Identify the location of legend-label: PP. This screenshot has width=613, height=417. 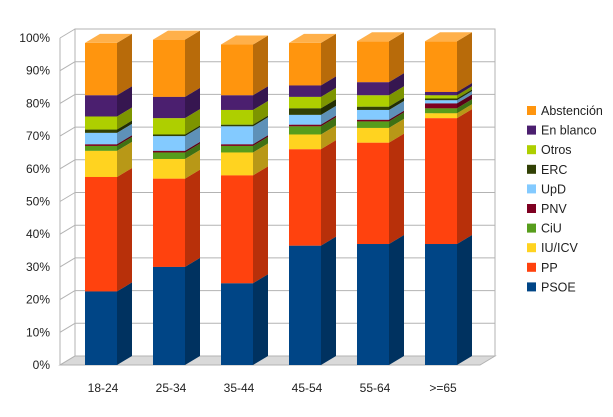
(549, 268).